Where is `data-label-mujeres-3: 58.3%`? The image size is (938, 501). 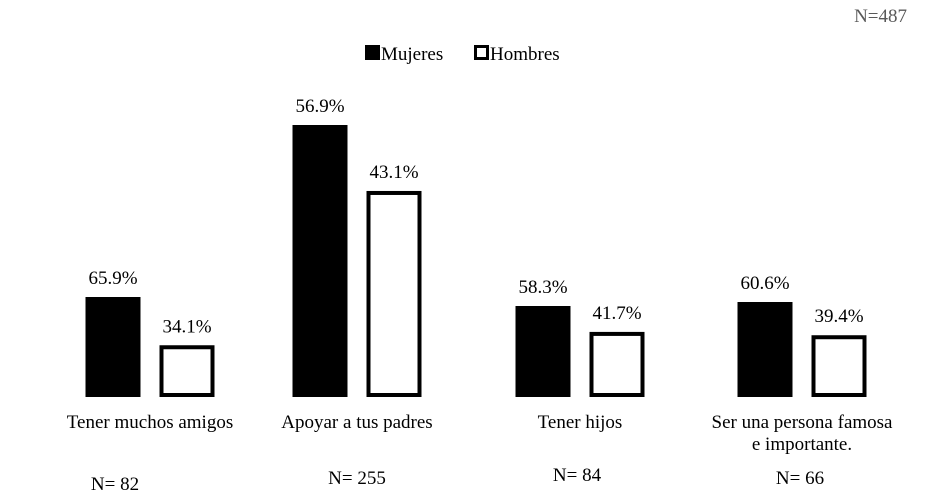
data-label-mujeres-3: 58.3% is located at coordinates (542, 287).